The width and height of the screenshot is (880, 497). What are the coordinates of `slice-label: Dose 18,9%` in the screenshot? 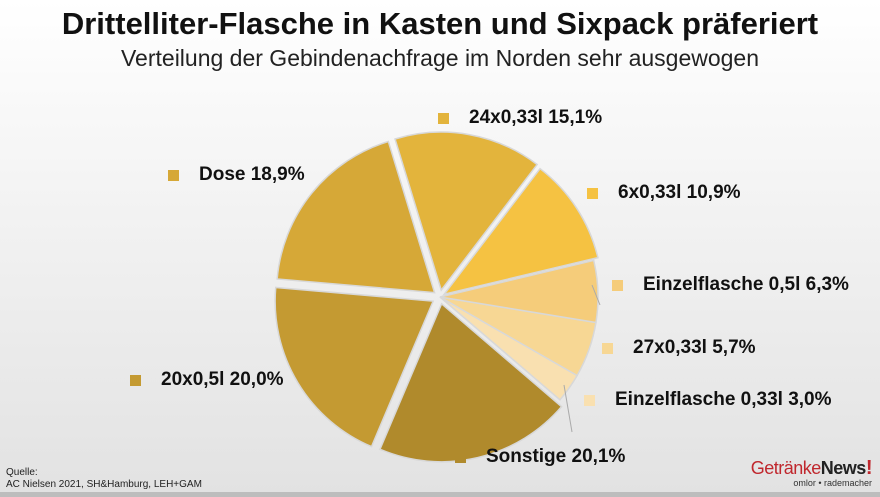 It's located at (236, 175).